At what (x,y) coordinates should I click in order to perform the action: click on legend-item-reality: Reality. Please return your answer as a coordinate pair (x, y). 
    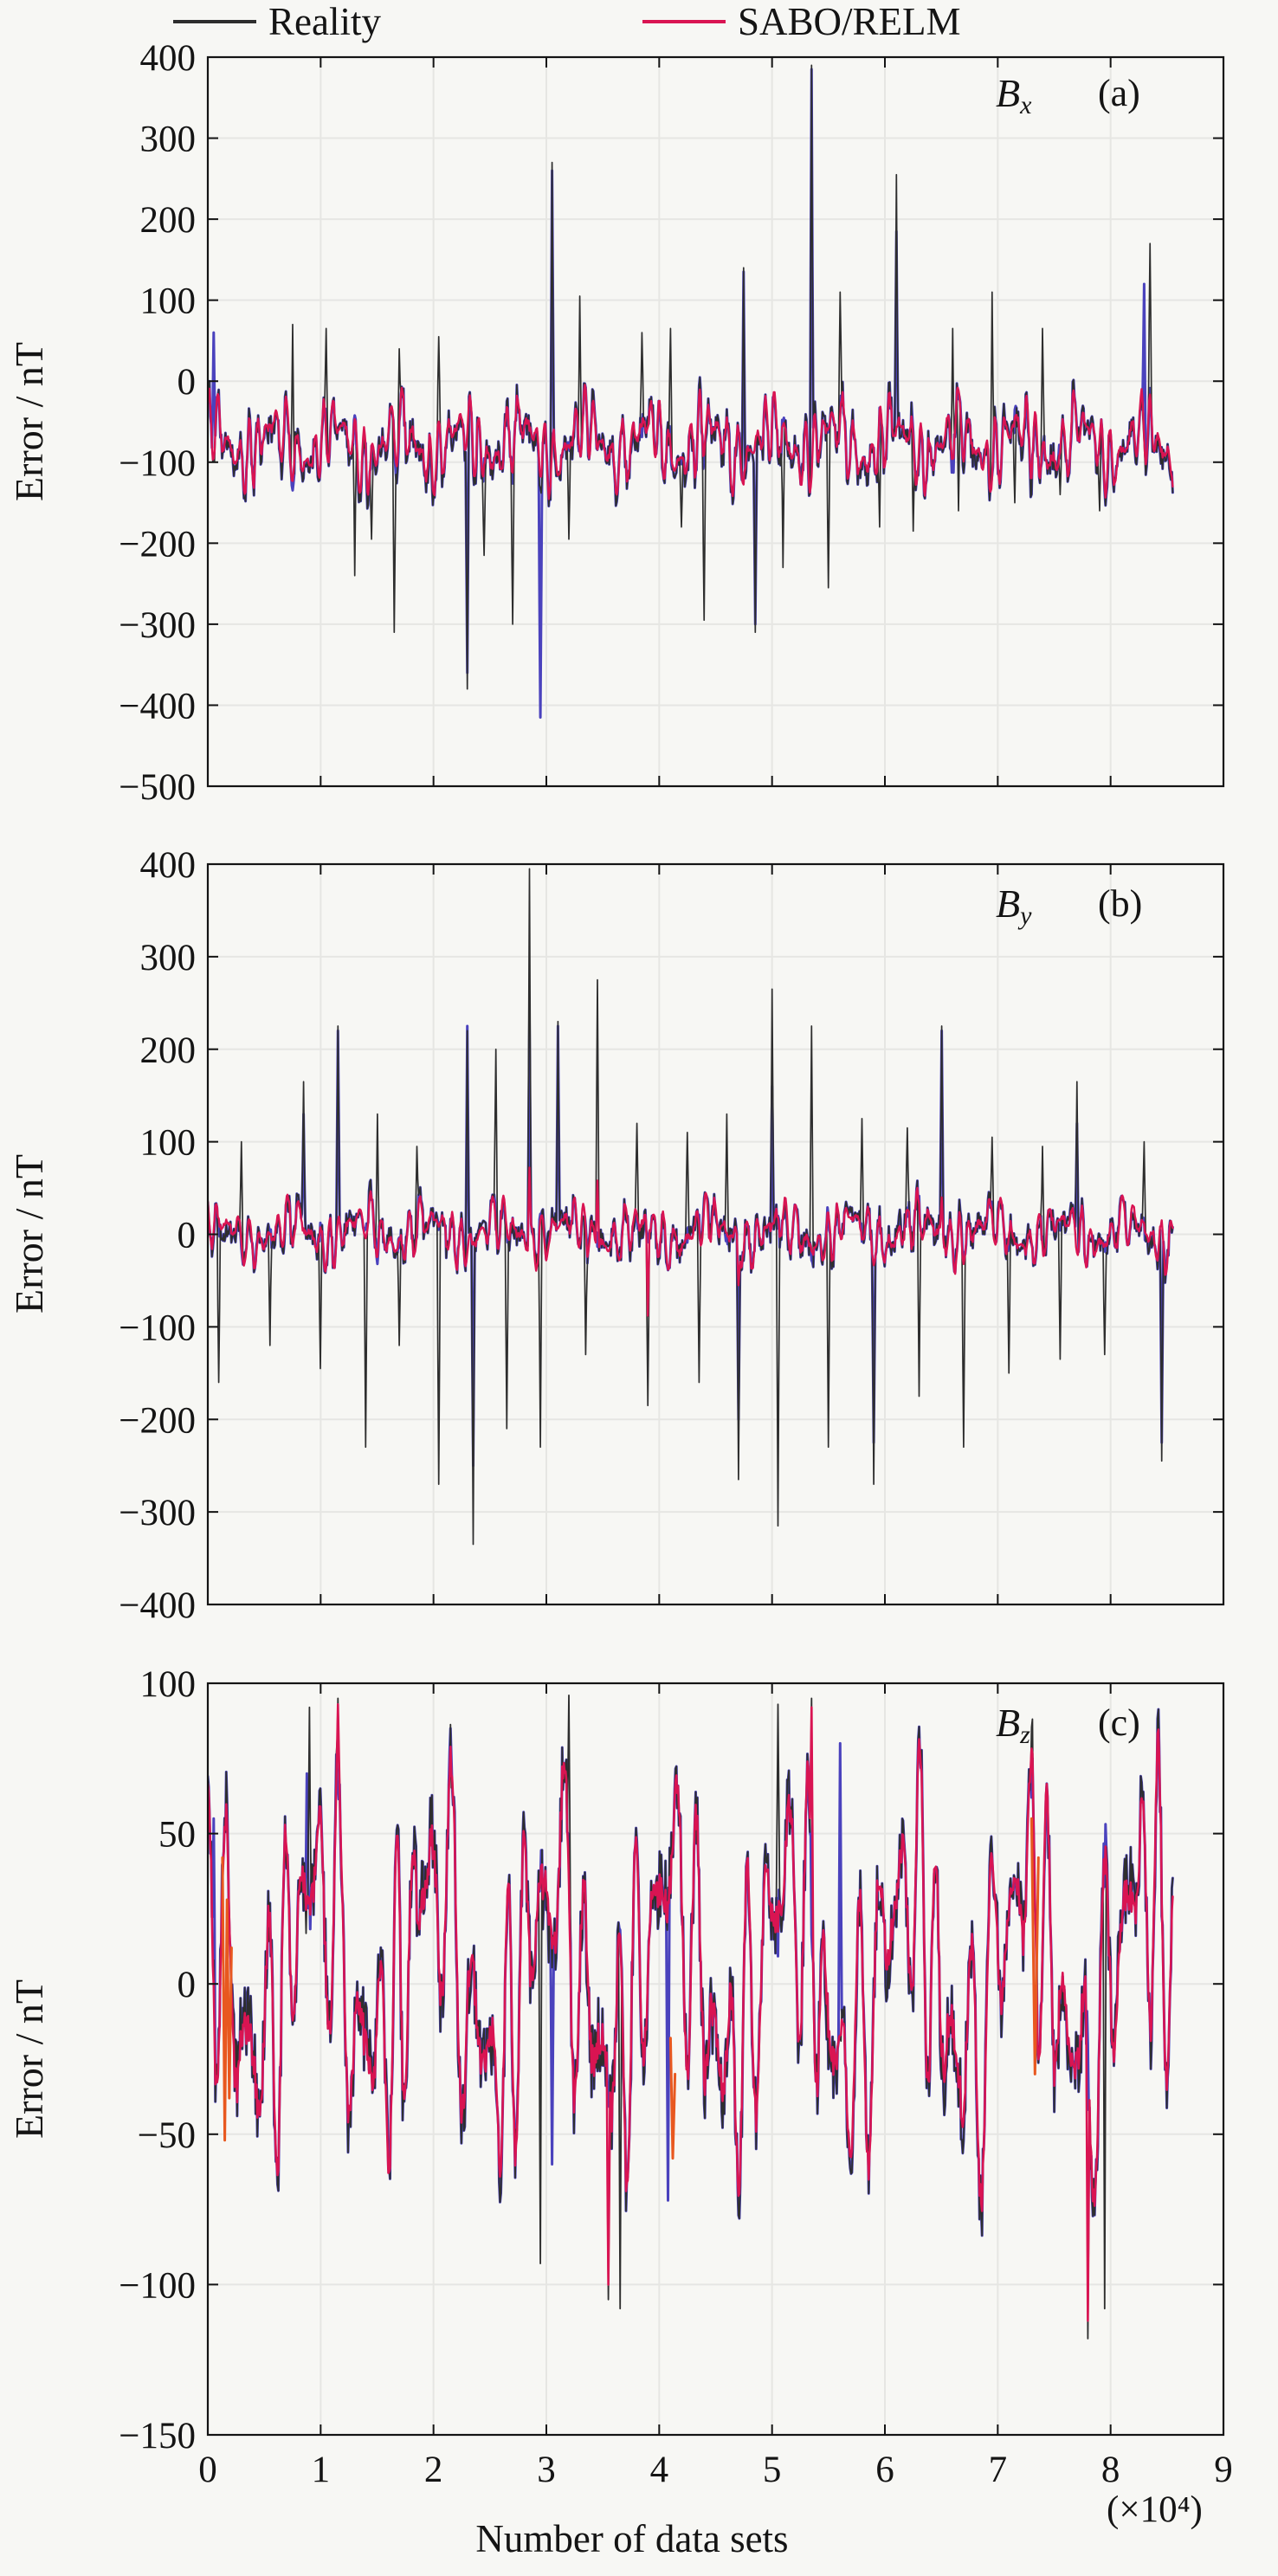
    Looking at the image, I should click on (277, 21).